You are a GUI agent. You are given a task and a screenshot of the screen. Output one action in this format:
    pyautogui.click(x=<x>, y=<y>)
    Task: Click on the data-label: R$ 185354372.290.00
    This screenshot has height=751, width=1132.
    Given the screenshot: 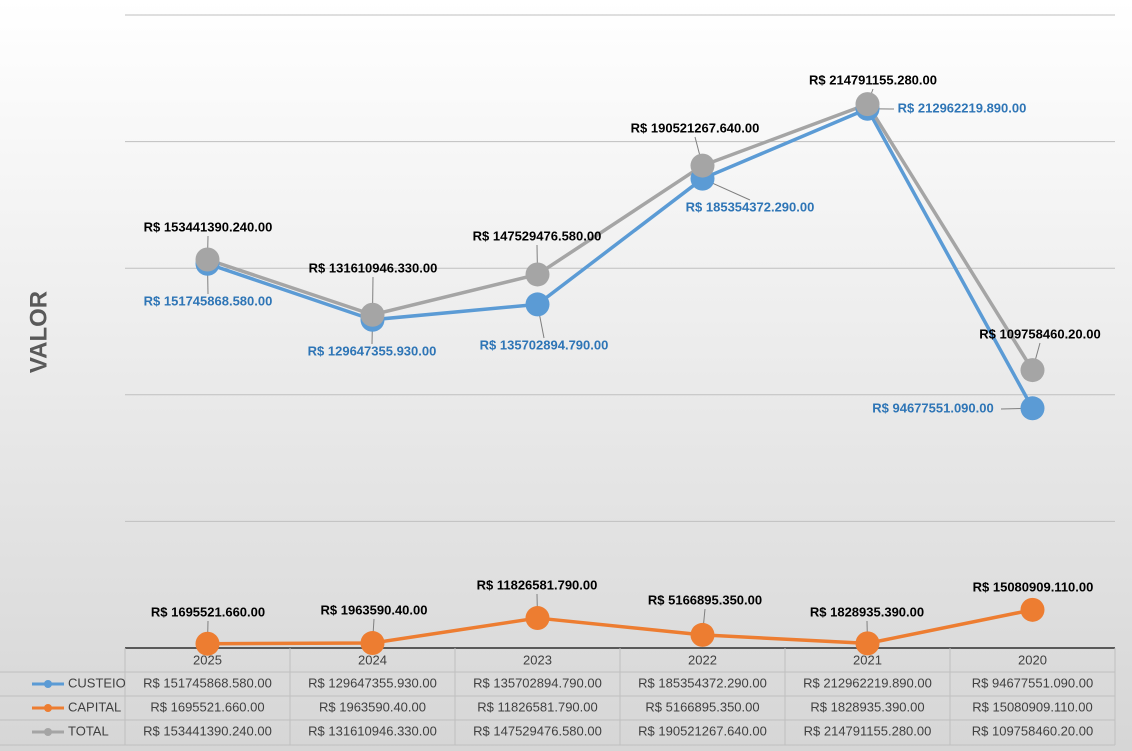 What is the action you would take?
    pyautogui.click(x=750, y=206)
    